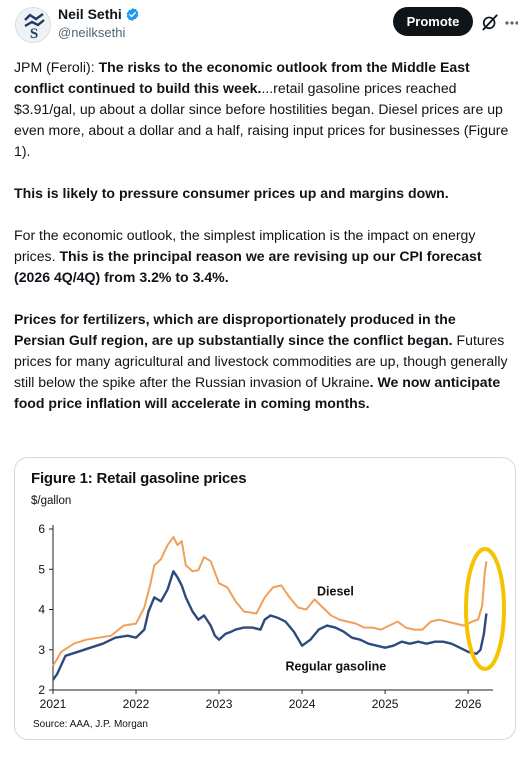 The width and height of the screenshot is (518, 757). I want to click on verified-badge-icon, so click(132, 14).